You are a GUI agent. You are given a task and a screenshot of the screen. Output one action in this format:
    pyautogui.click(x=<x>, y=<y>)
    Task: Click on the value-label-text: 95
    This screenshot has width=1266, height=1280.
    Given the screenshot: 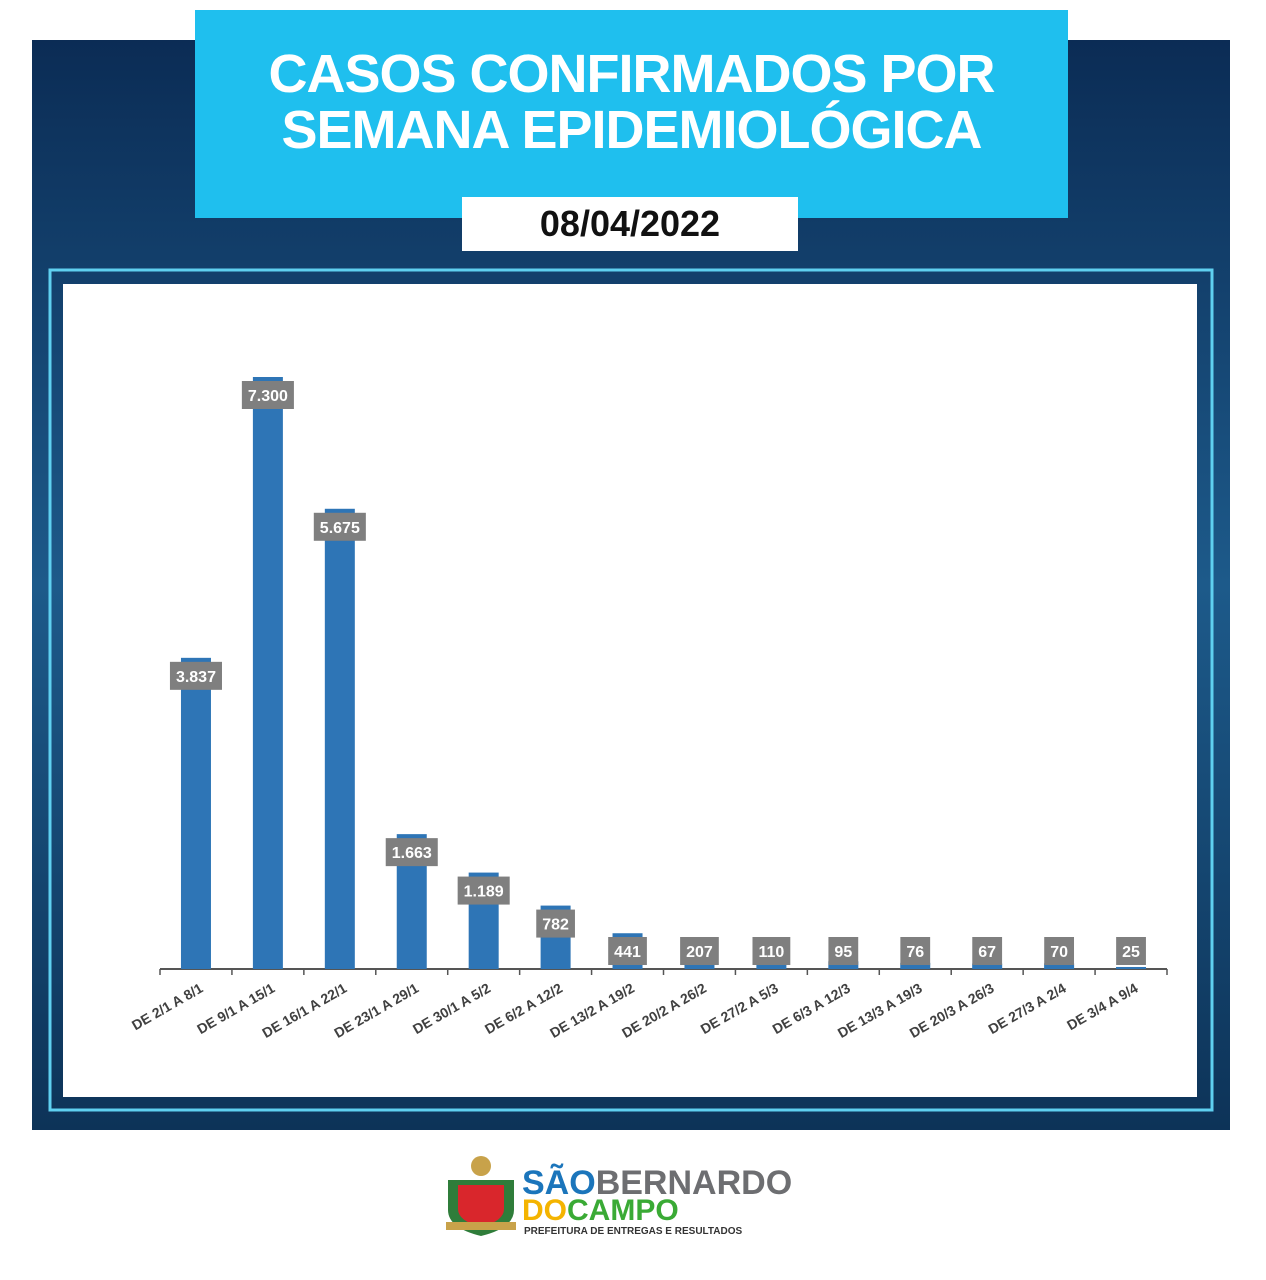 What is the action you would take?
    pyautogui.click(x=843, y=952)
    